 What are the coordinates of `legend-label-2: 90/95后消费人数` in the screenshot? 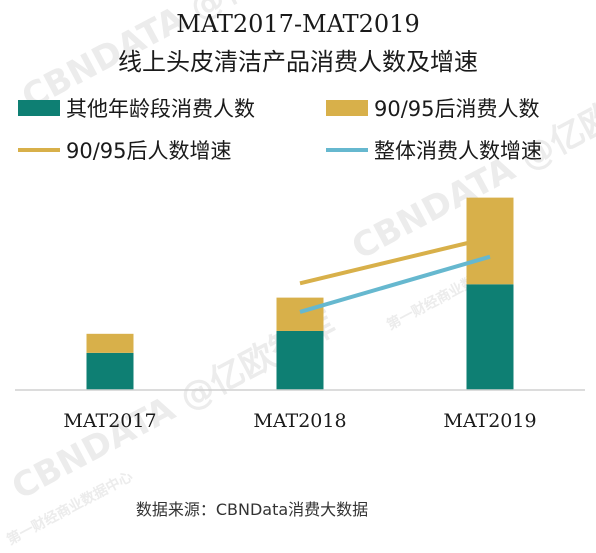 It's located at (457, 109).